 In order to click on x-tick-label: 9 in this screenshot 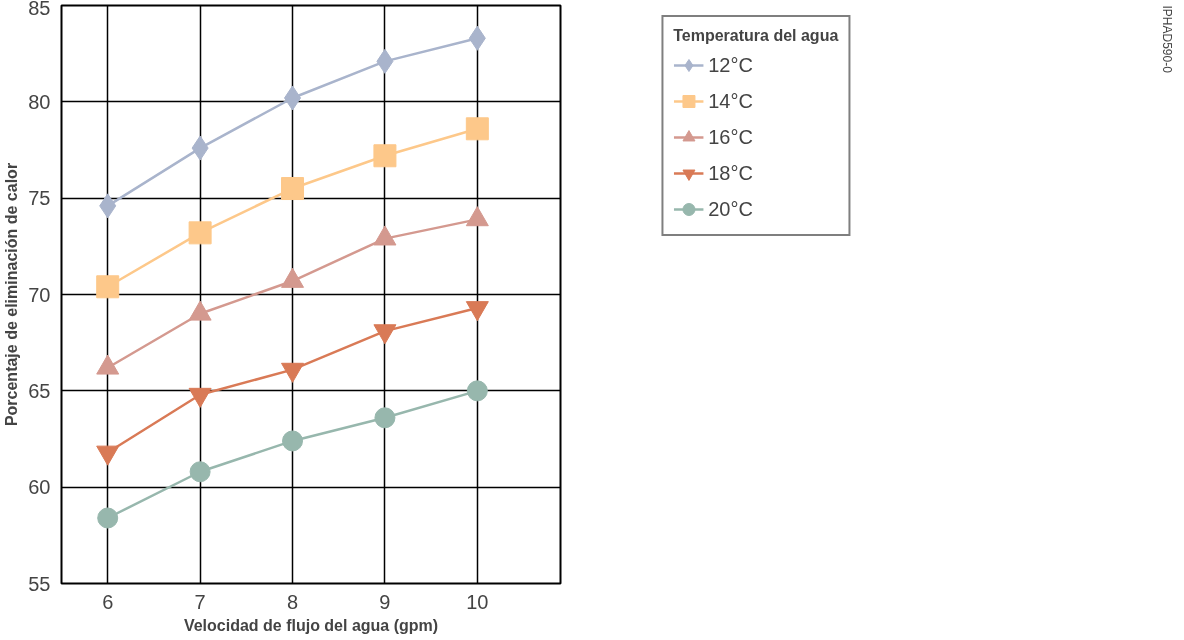, I will do `click(385, 601)`.